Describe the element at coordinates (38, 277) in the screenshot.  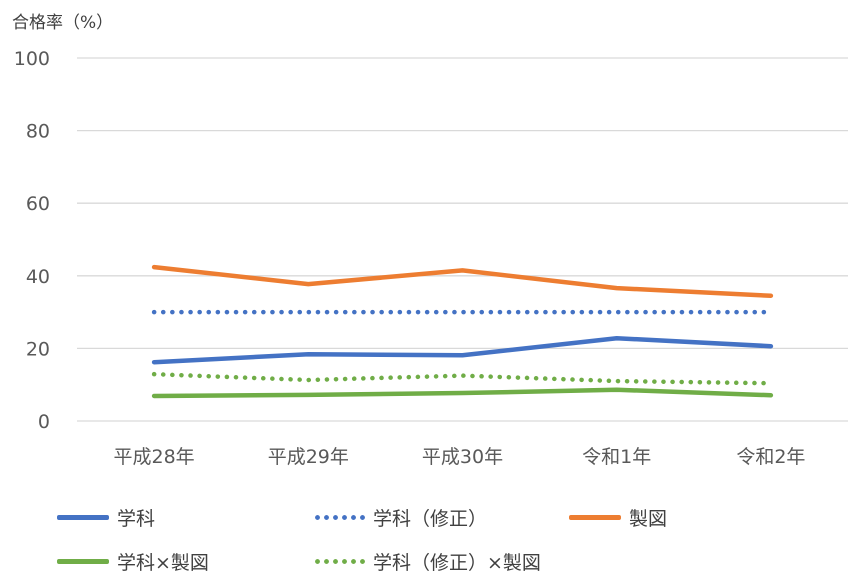
I see `y-tick-label: 40` at that location.